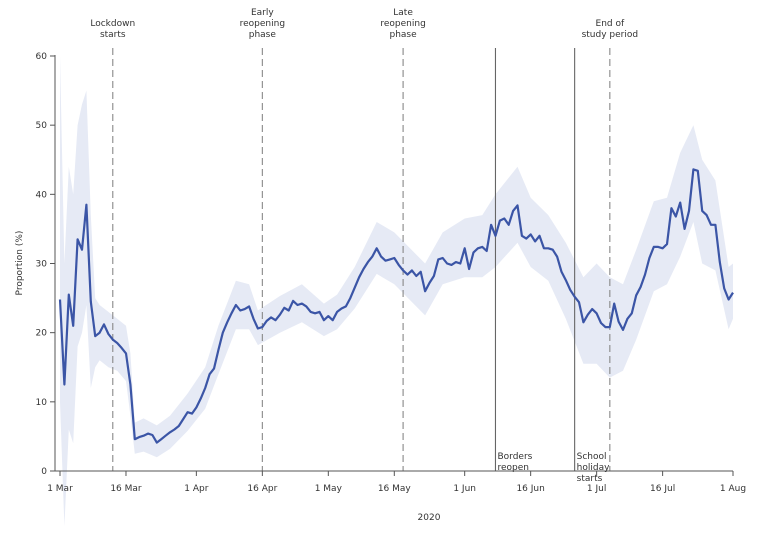 The width and height of the screenshot is (761, 537). I want to click on annotation-label-4-1: holiday, so click(593, 468).